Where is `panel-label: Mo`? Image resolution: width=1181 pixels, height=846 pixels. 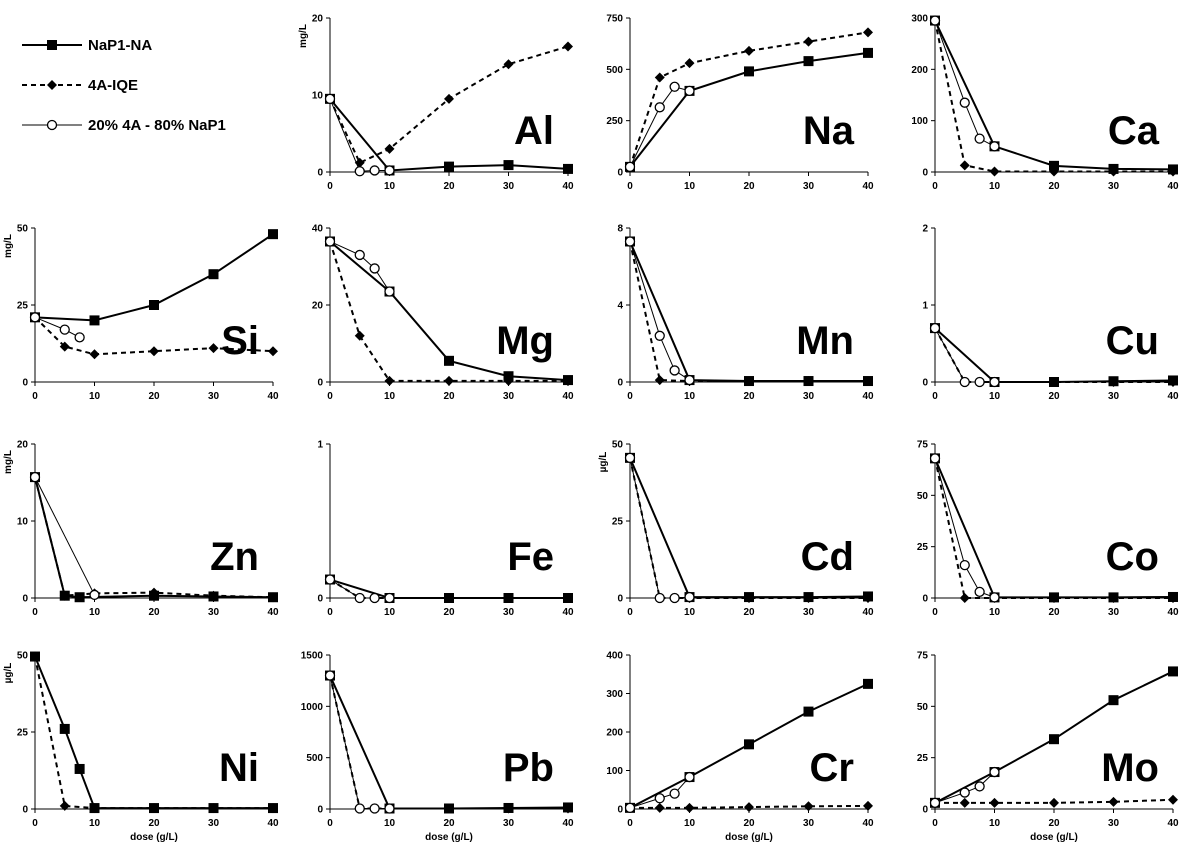
panel-label: Mo is located at coordinates (1130, 768).